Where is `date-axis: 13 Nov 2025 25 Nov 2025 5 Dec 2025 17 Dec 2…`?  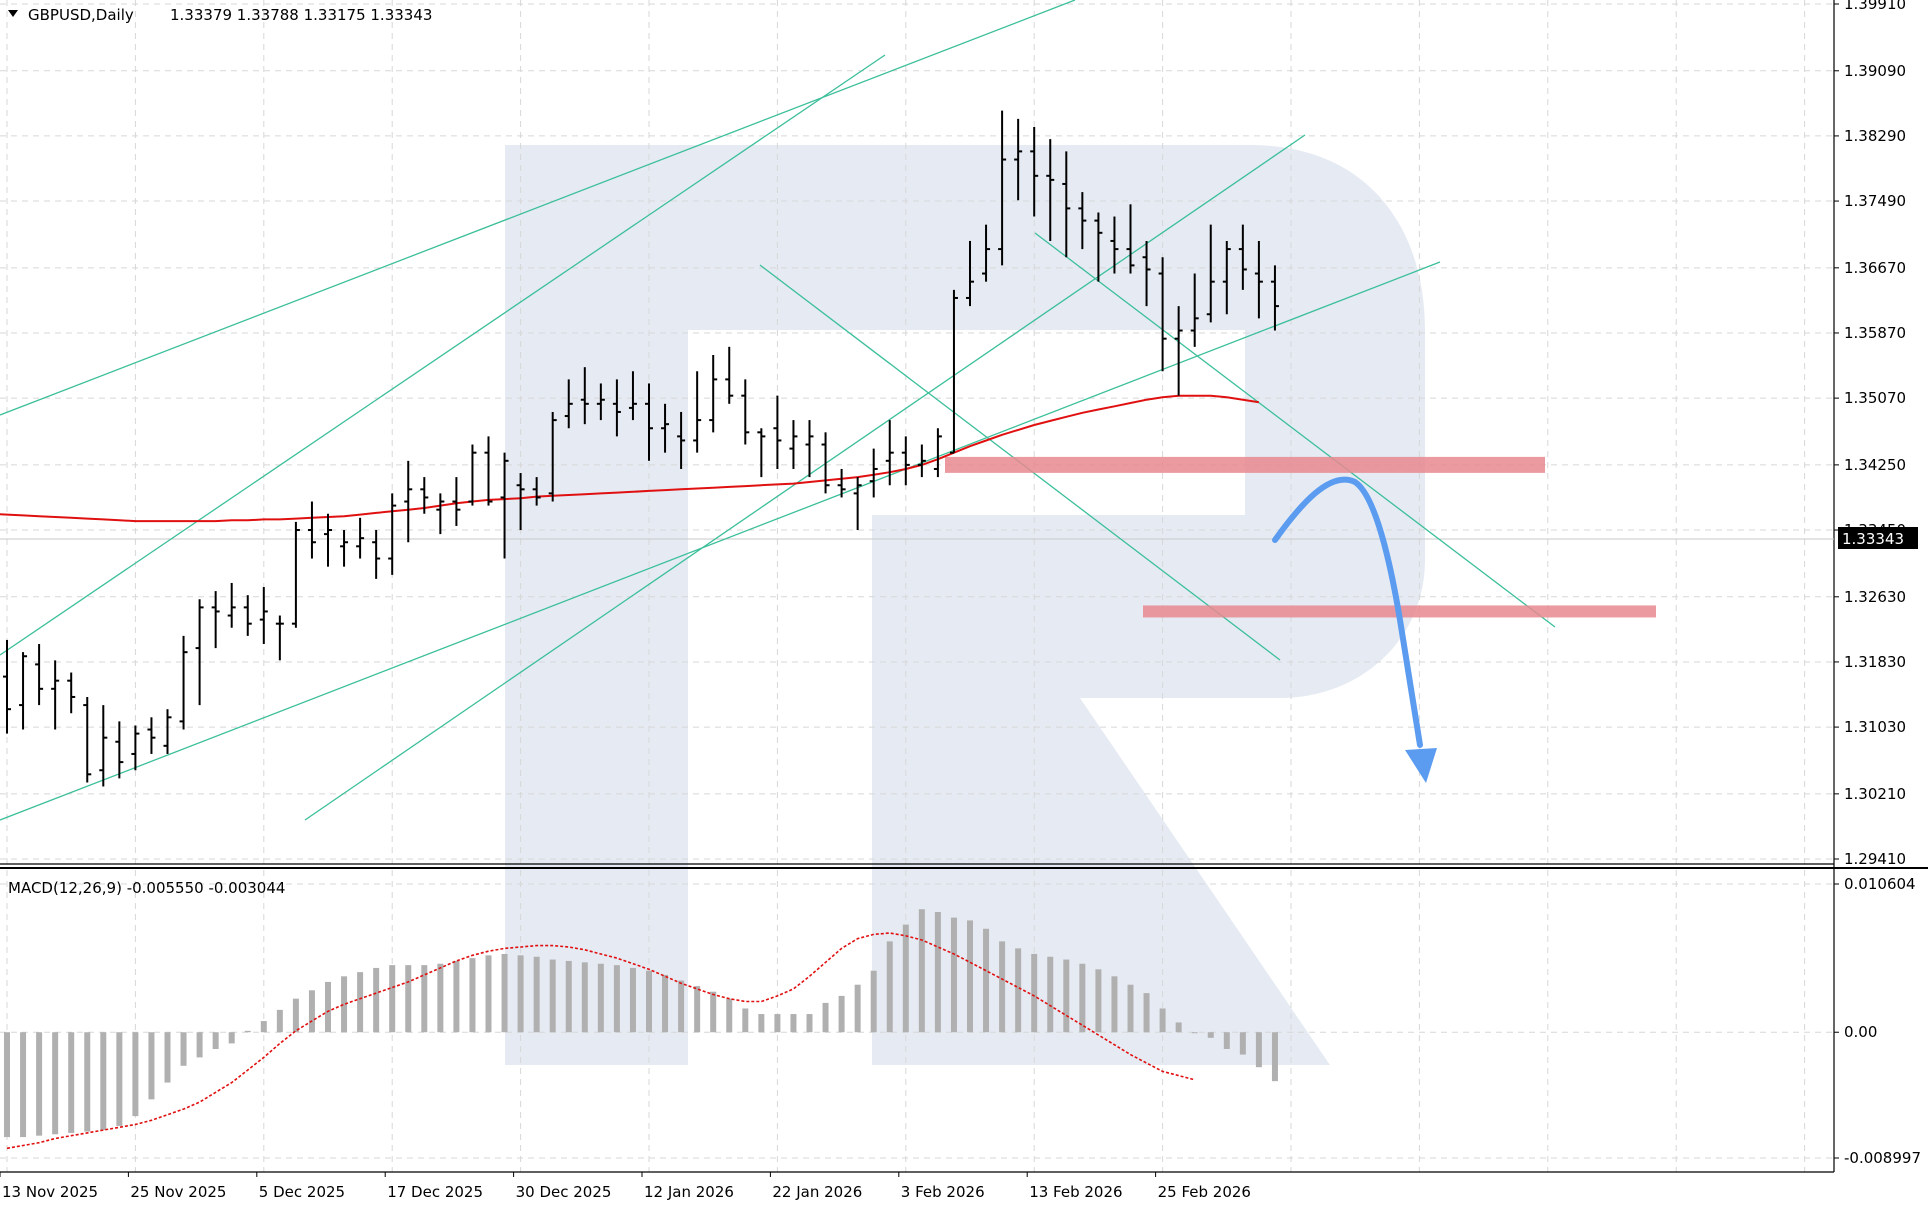 date-axis: 13 Nov 2025 25 Nov 2025 5 Dec 2025 17 Dec 2… is located at coordinates (625, 1186).